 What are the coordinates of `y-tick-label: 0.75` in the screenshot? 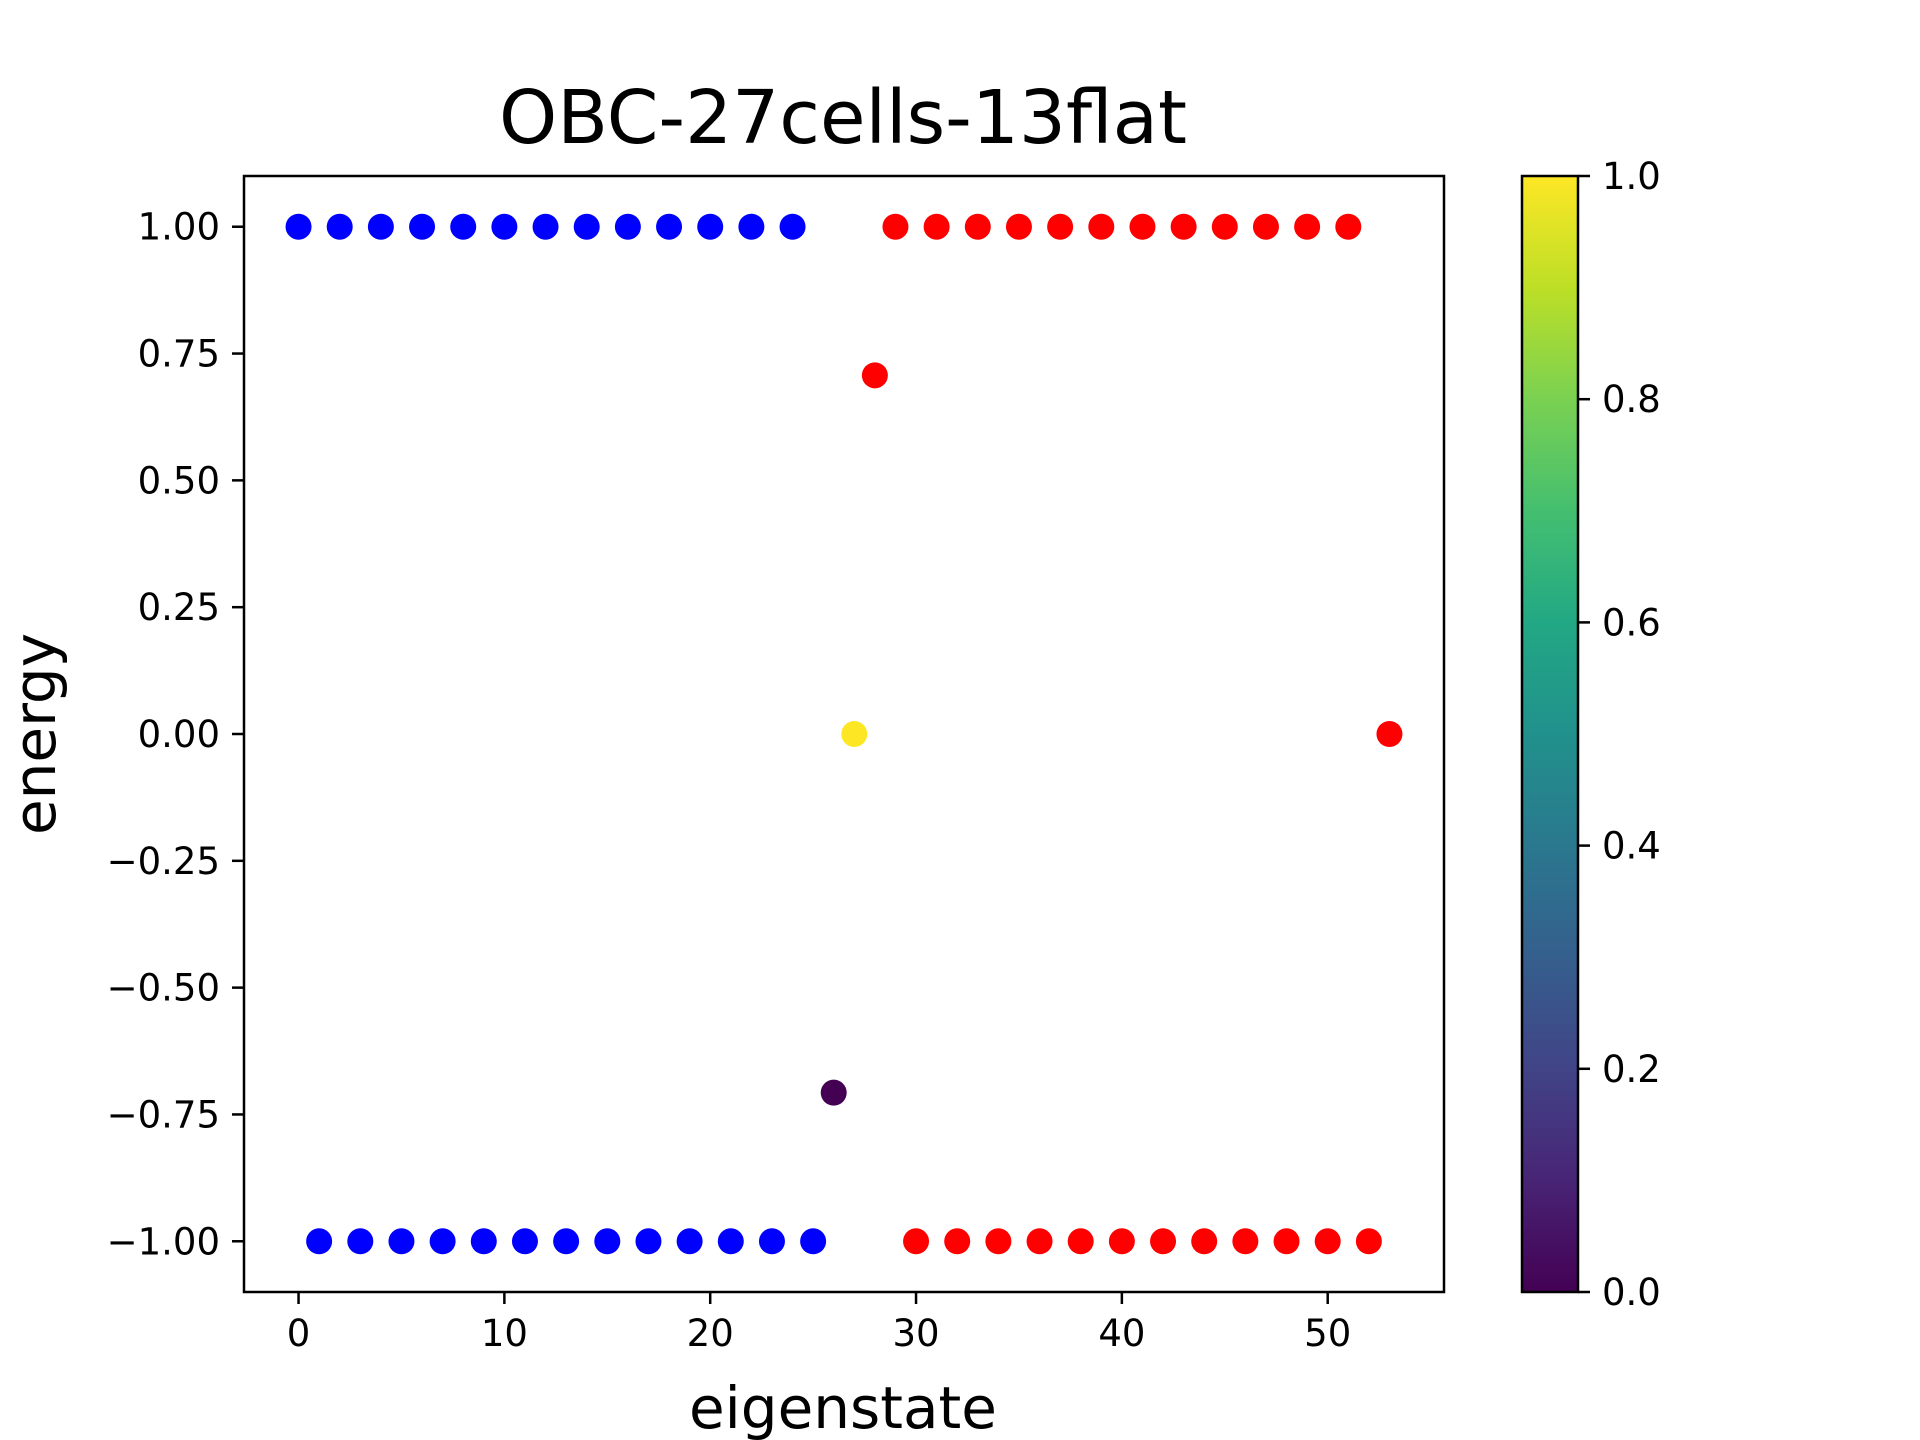 It's located at (179, 354).